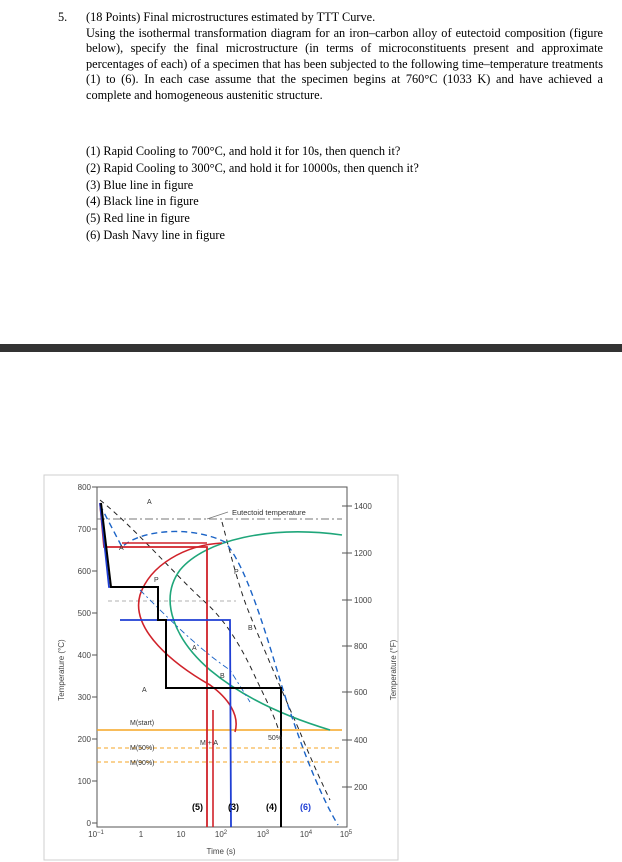 The image size is (622, 862). I want to click on x-tick-label: 103, so click(263, 834).